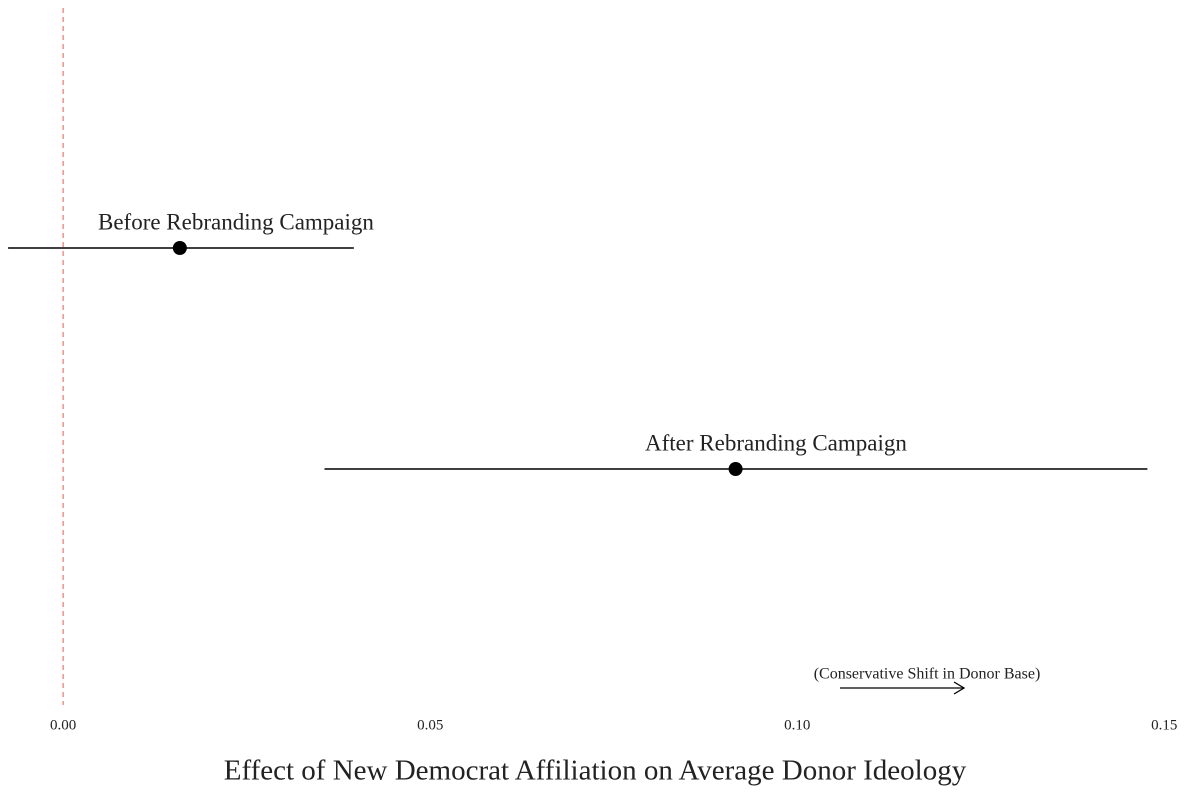 The height and width of the screenshot is (795, 1190). Describe the element at coordinates (927, 674) in the screenshot. I see `annotation: (Conservative Shift in Donor Base)` at that location.